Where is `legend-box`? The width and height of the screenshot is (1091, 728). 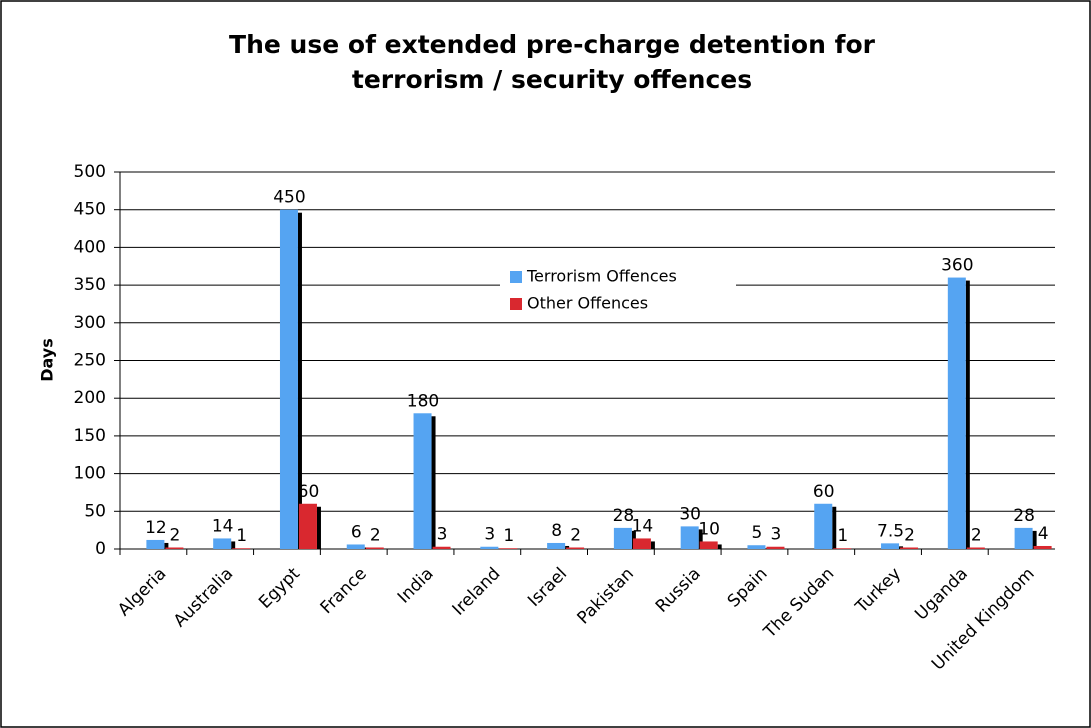
legend-box is located at coordinates (618, 291).